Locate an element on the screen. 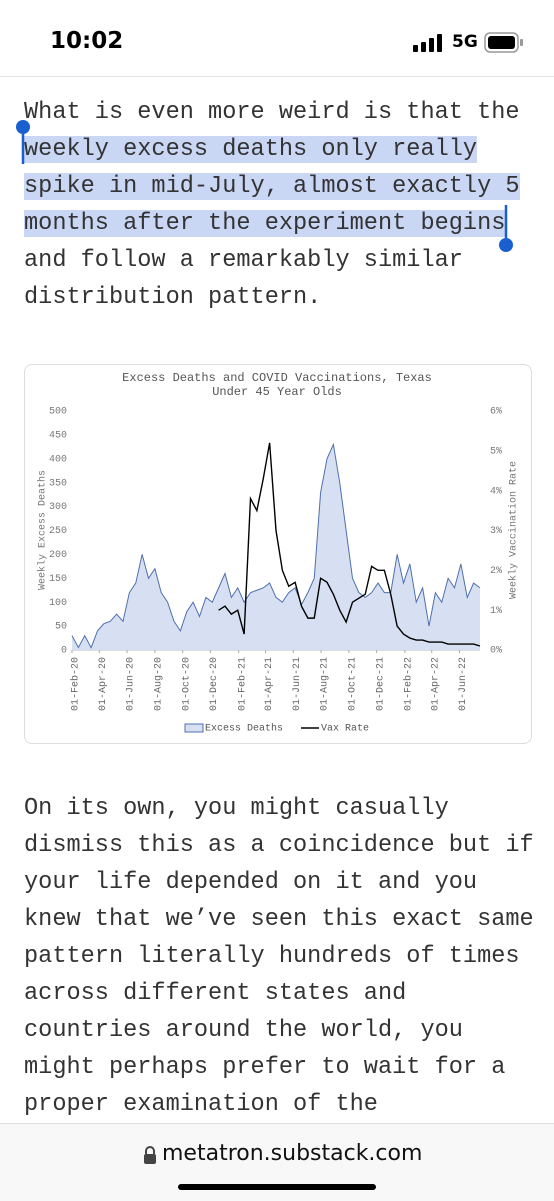 The height and width of the screenshot is (1201, 554). x-tick-label: 01-Feb-22 is located at coordinates (409, 684).